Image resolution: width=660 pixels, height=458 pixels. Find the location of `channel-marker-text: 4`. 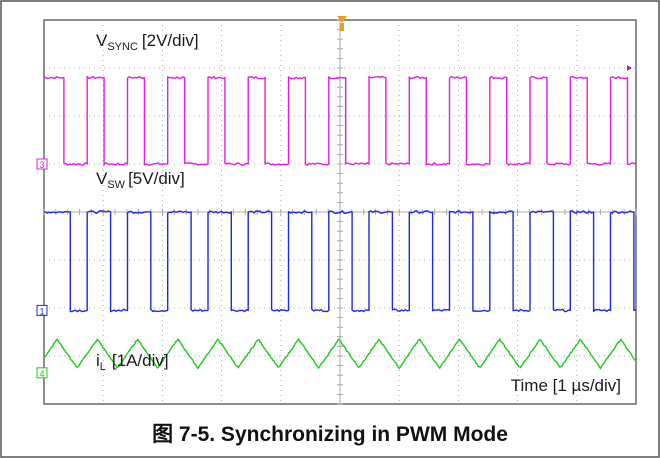

channel-marker-text: 4 is located at coordinates (41, 374).